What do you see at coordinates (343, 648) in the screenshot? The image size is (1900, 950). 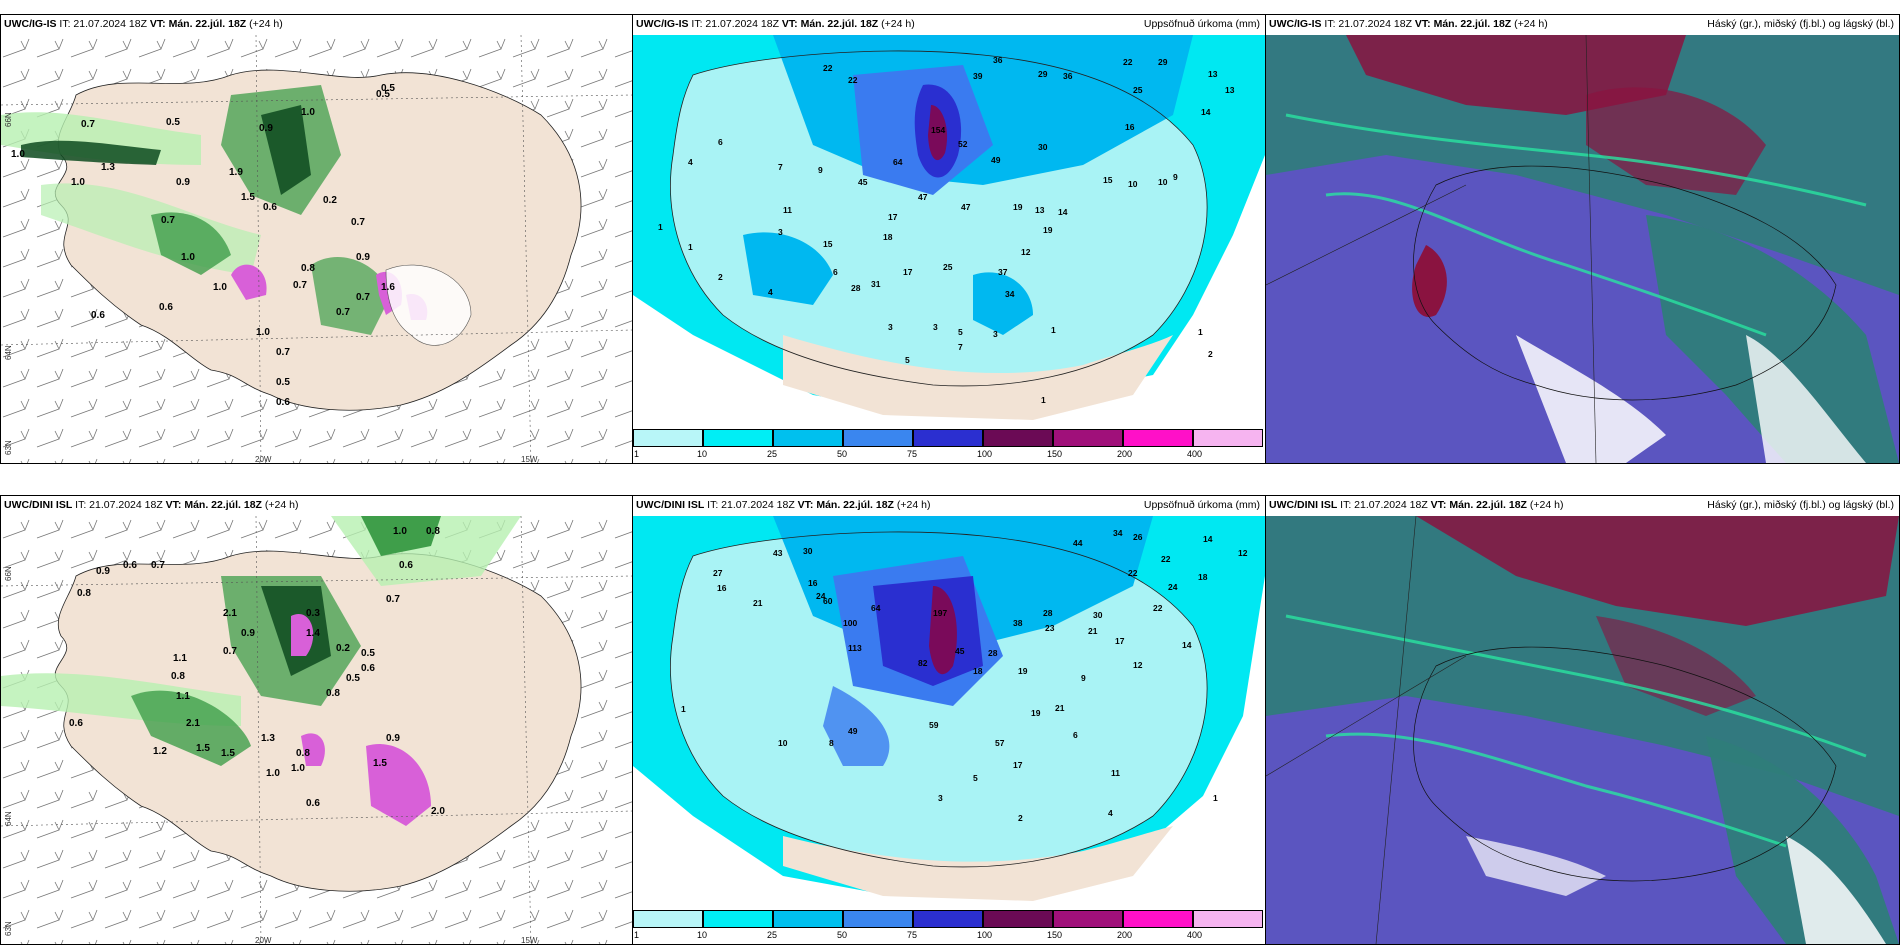 I see `map-label: 0.2` at bounding box center [343, 648].